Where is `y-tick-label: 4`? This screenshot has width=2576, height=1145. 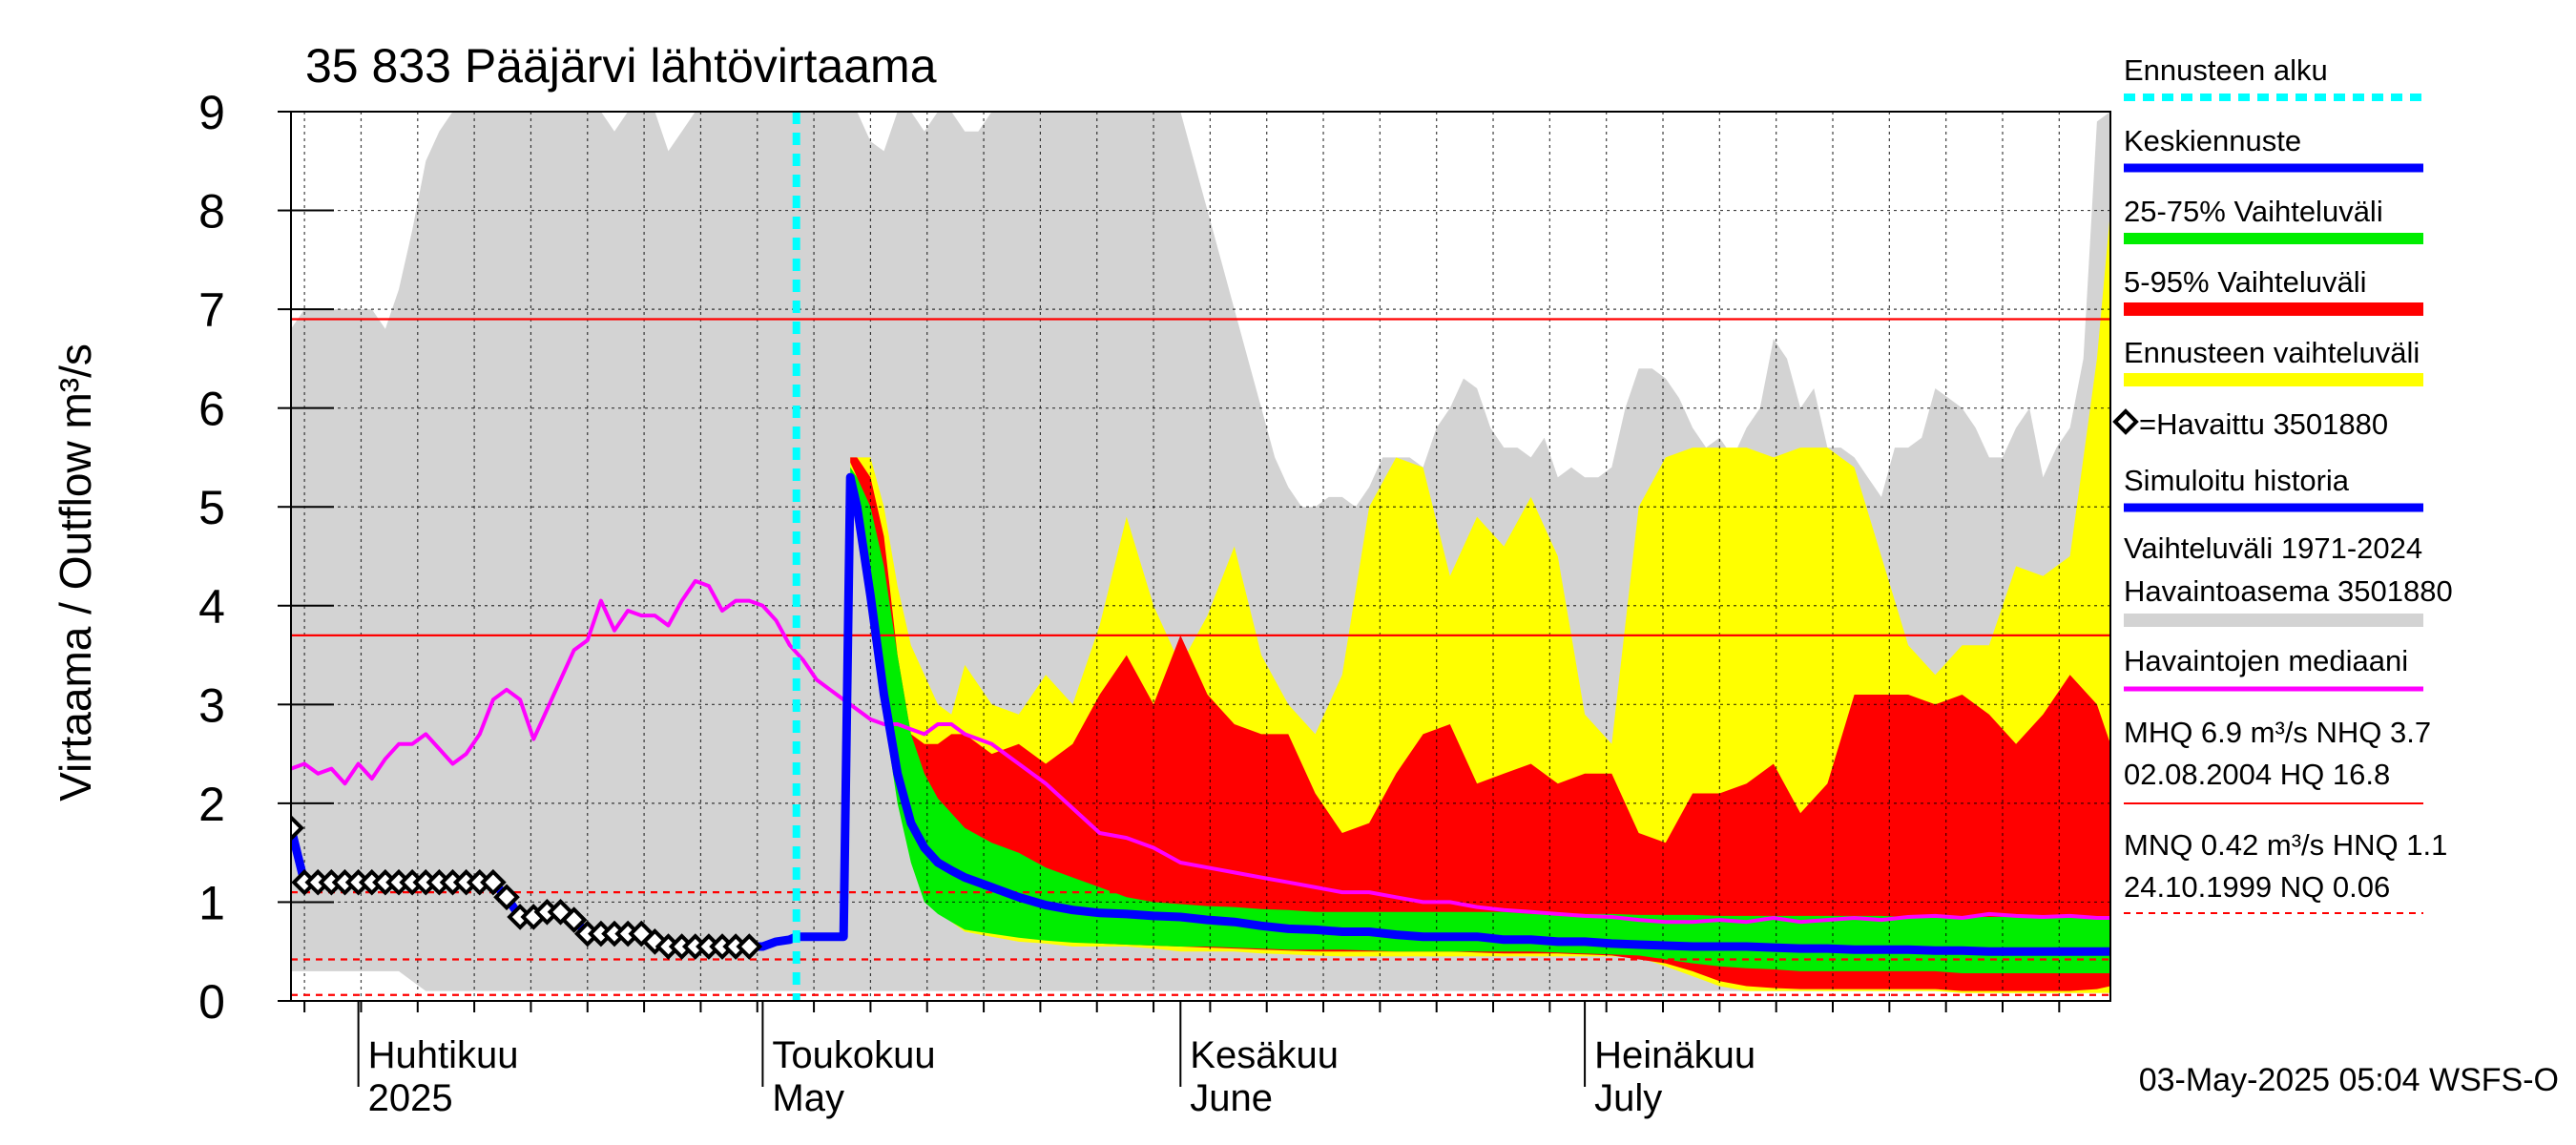 y-tick-label: 4 is located at coordinates (211, 607).